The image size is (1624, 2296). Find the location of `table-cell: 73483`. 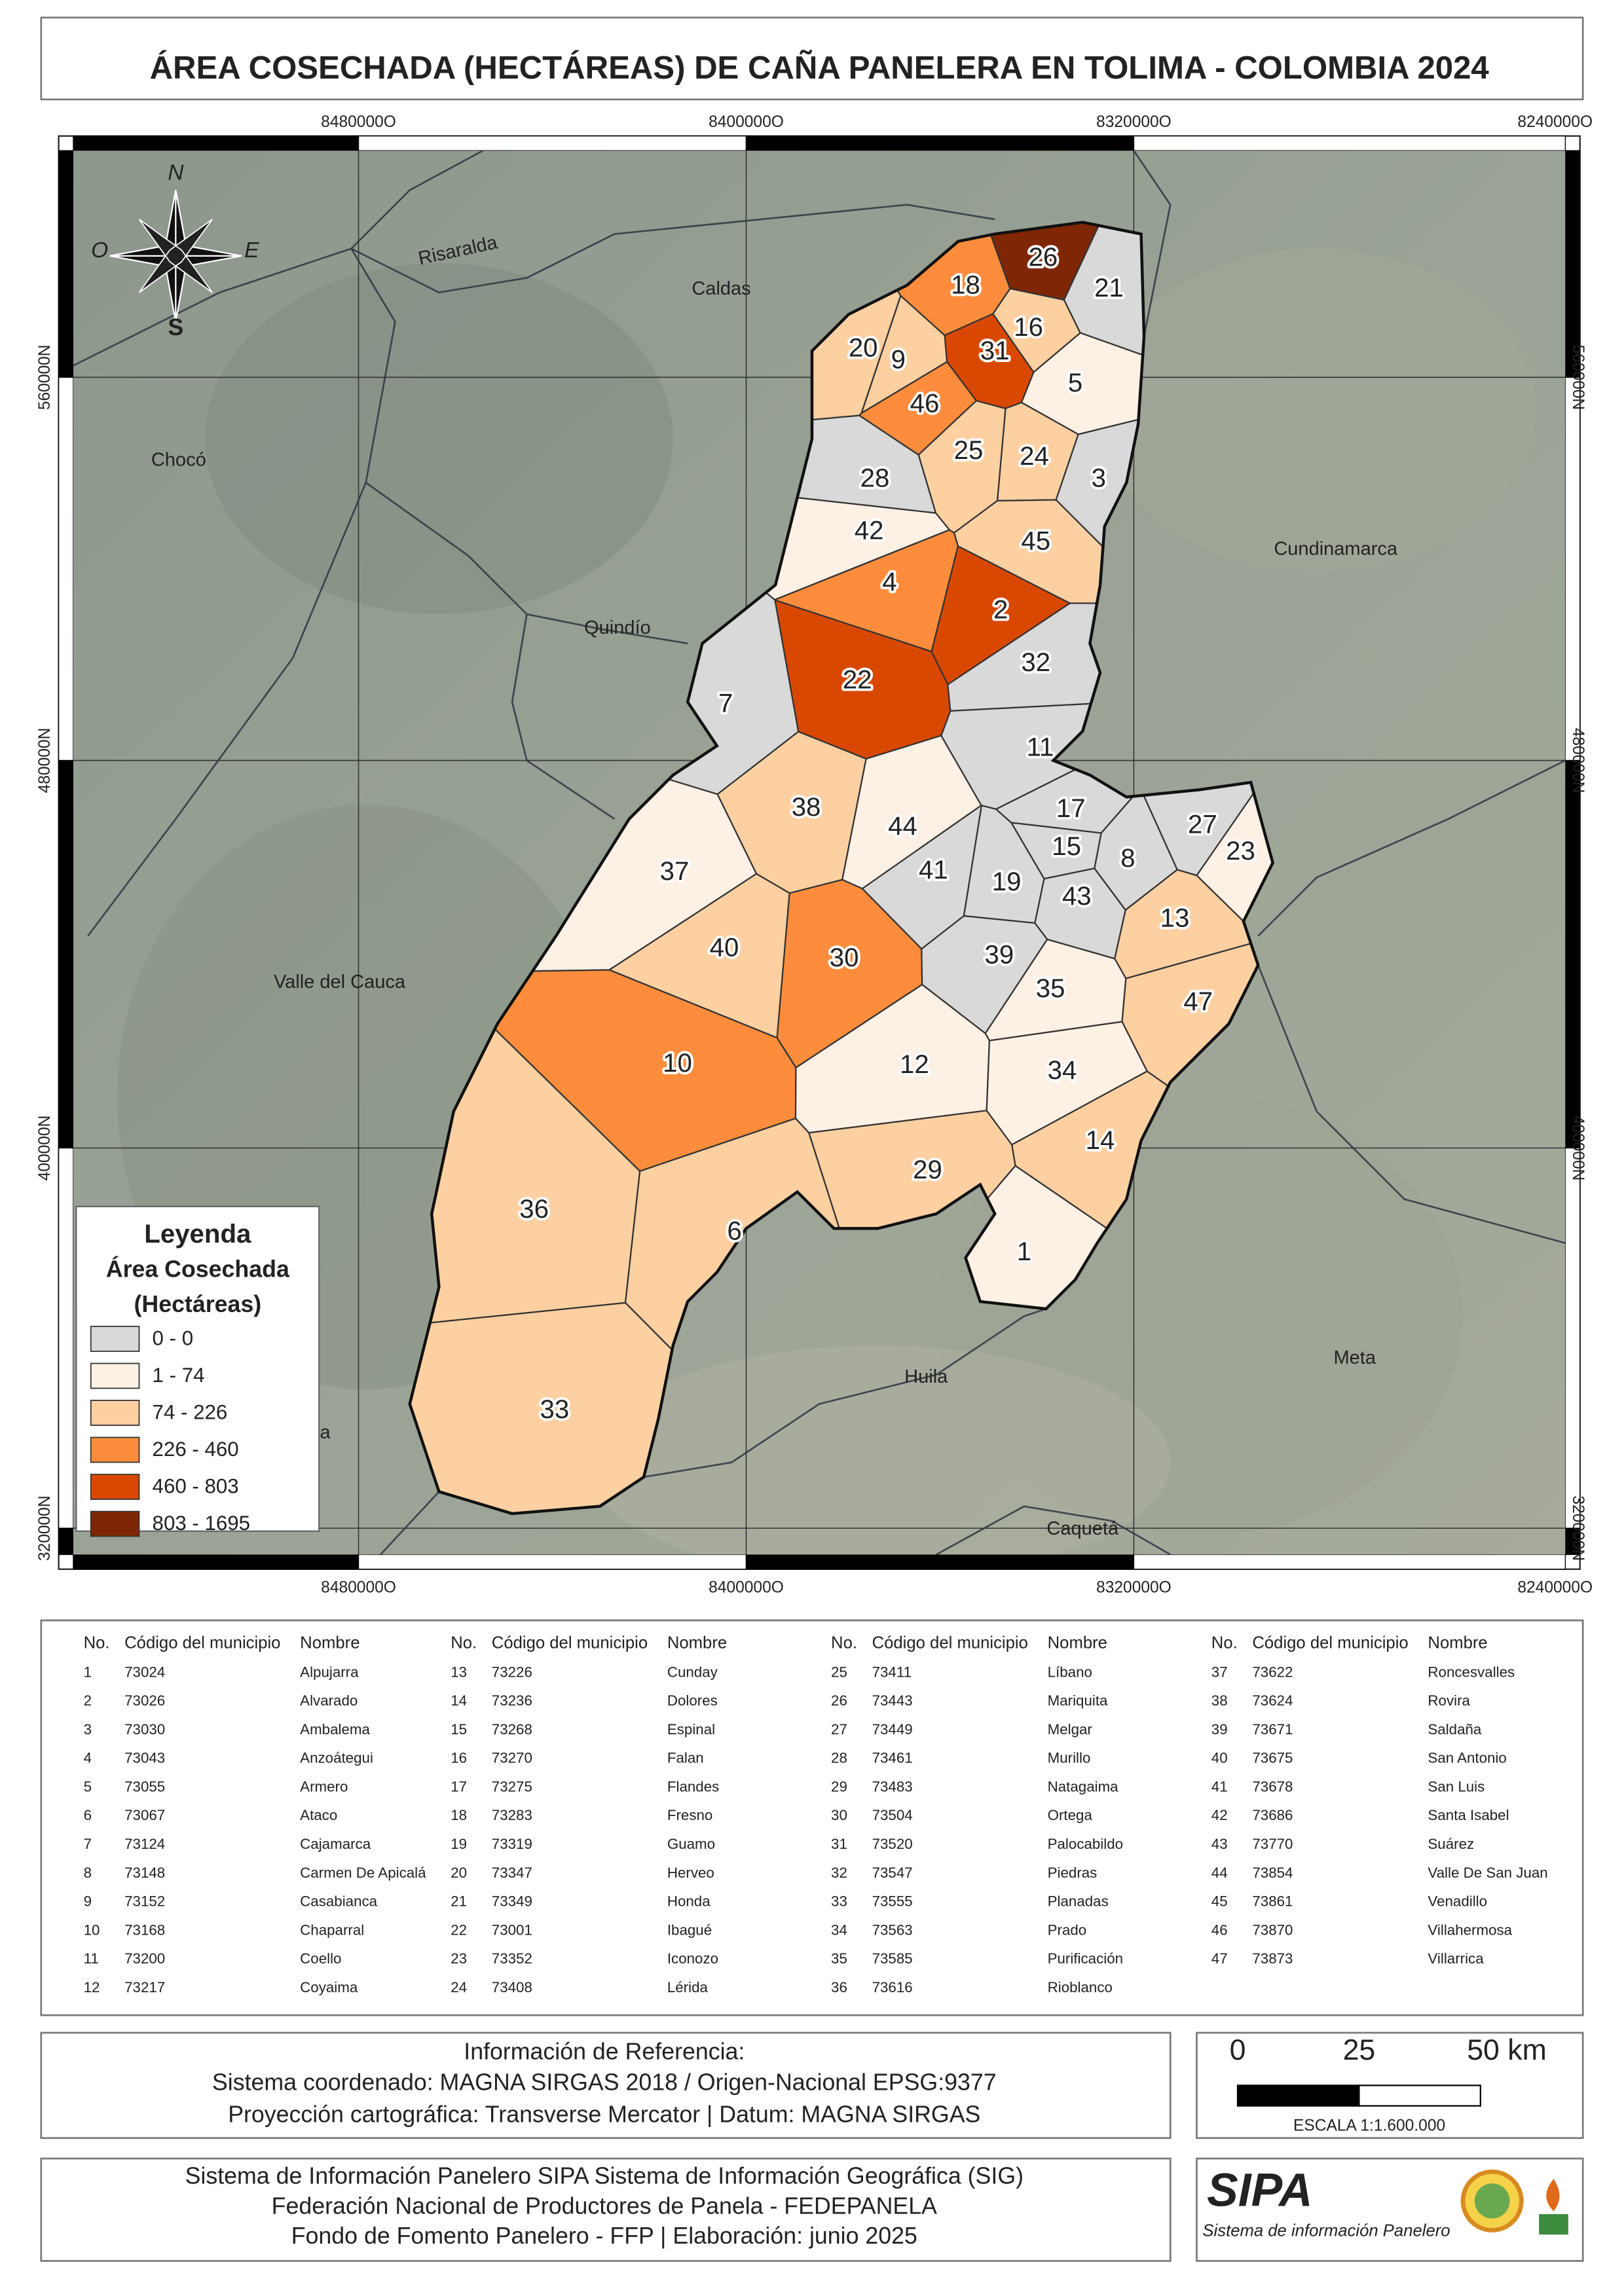

table-cell: 73483 is located at coordinates (892, 1786).